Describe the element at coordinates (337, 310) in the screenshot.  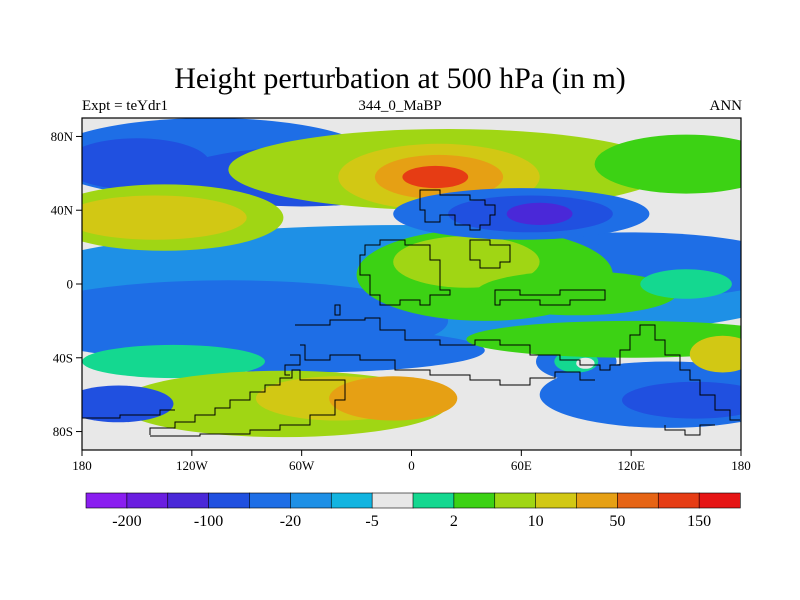
I see `coastline-small-island` at that location.